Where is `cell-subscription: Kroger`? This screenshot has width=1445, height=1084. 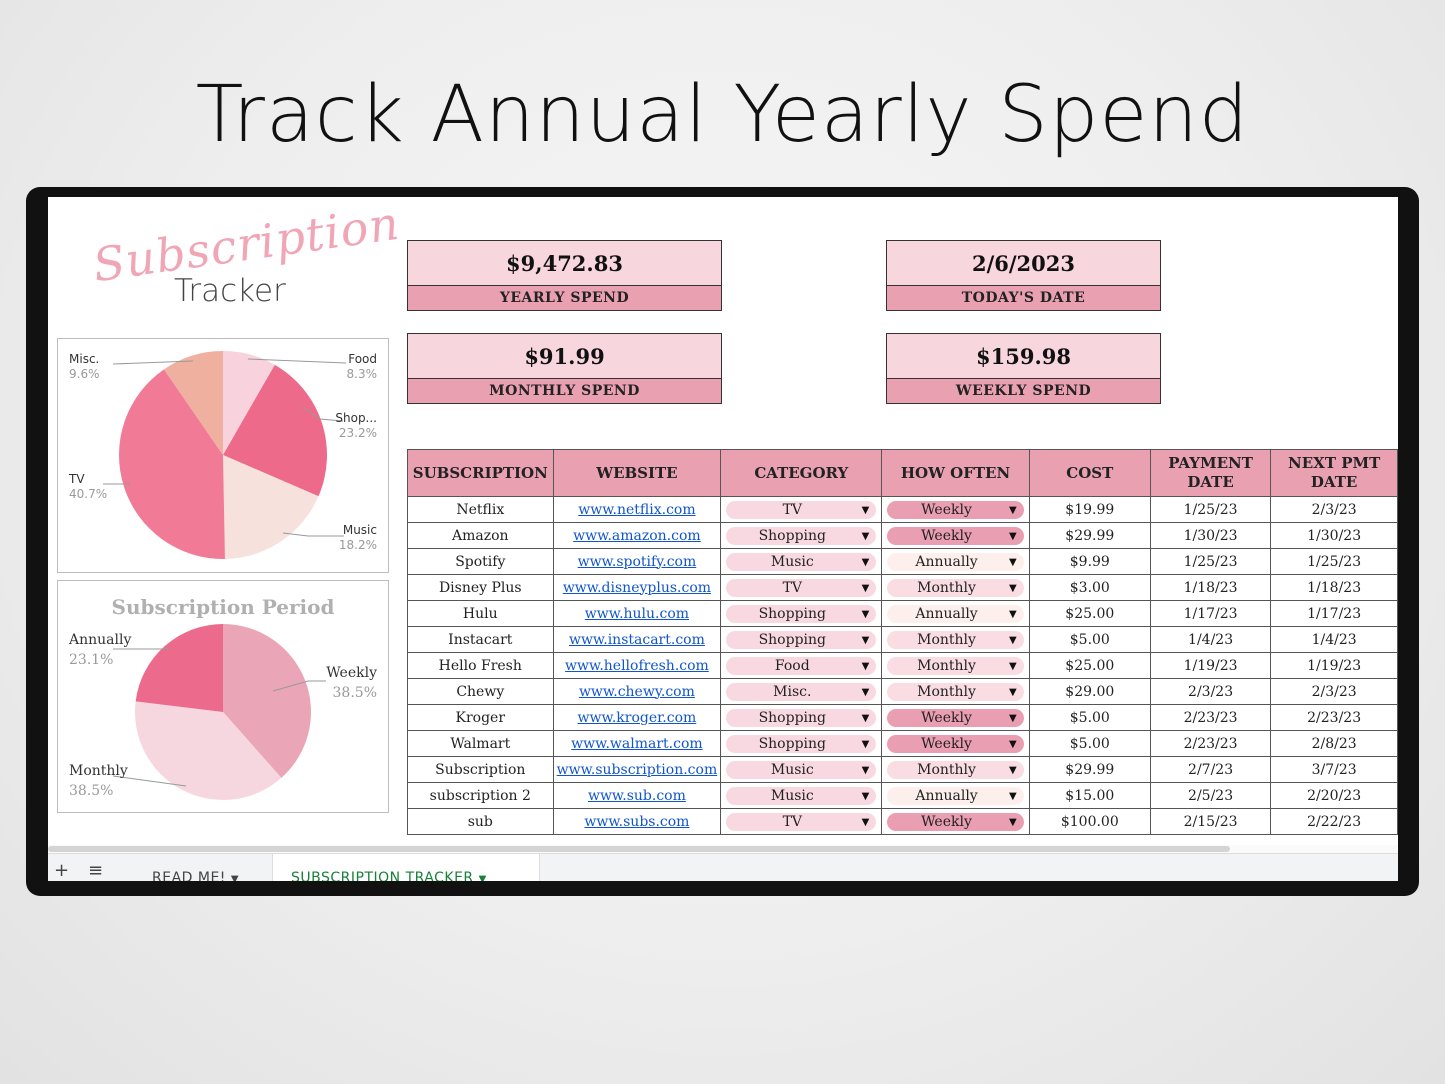
cell-subscription: Kroger is located at coordinates (480, 717).